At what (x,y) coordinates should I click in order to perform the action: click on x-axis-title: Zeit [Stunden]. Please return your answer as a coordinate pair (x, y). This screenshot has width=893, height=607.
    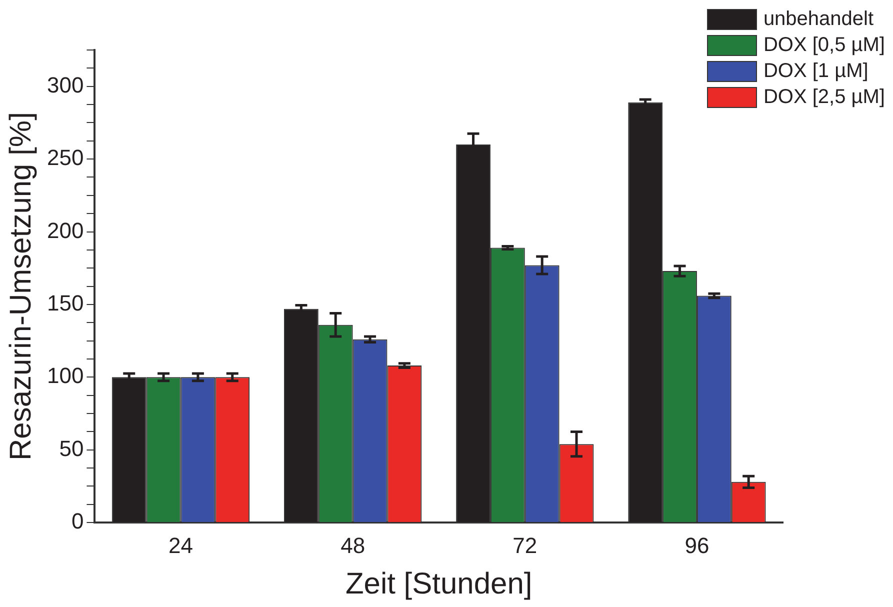
    Looking at the image, I should click on (438, 583).